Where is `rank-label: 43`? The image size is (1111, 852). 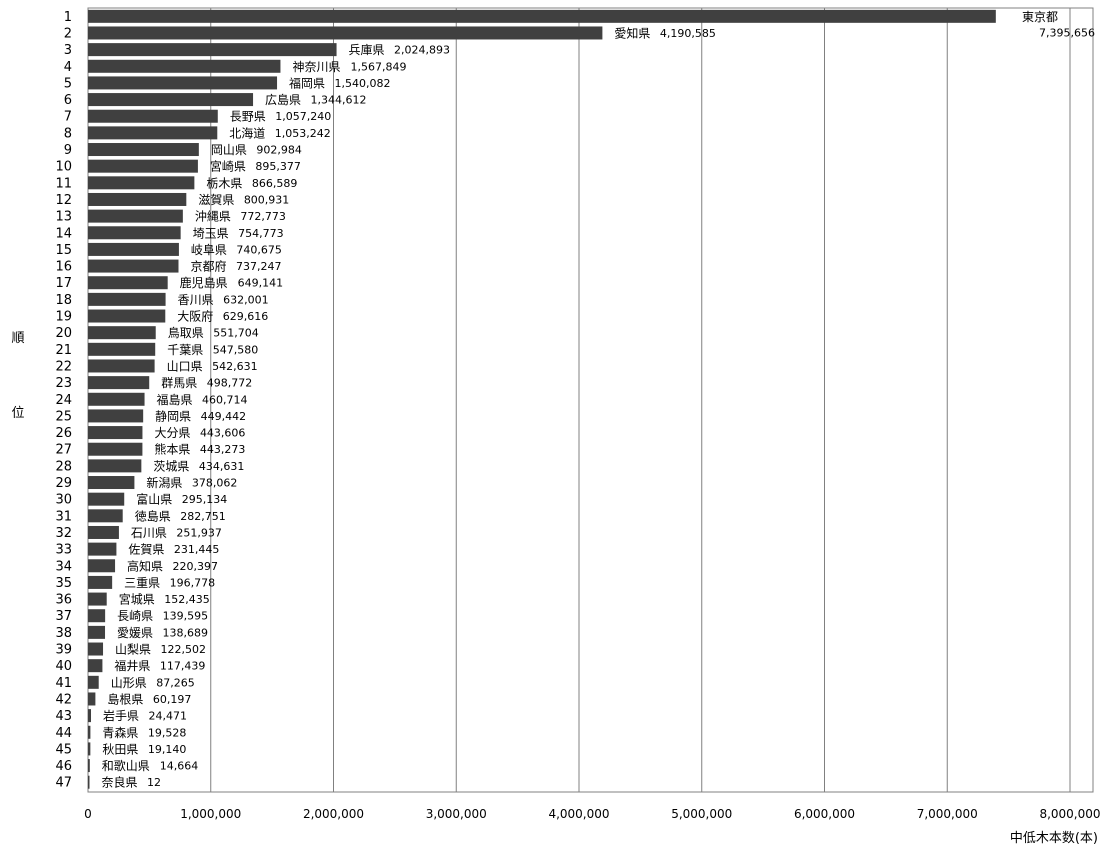
rank-label: 43 is located at coordinates (63, 716).